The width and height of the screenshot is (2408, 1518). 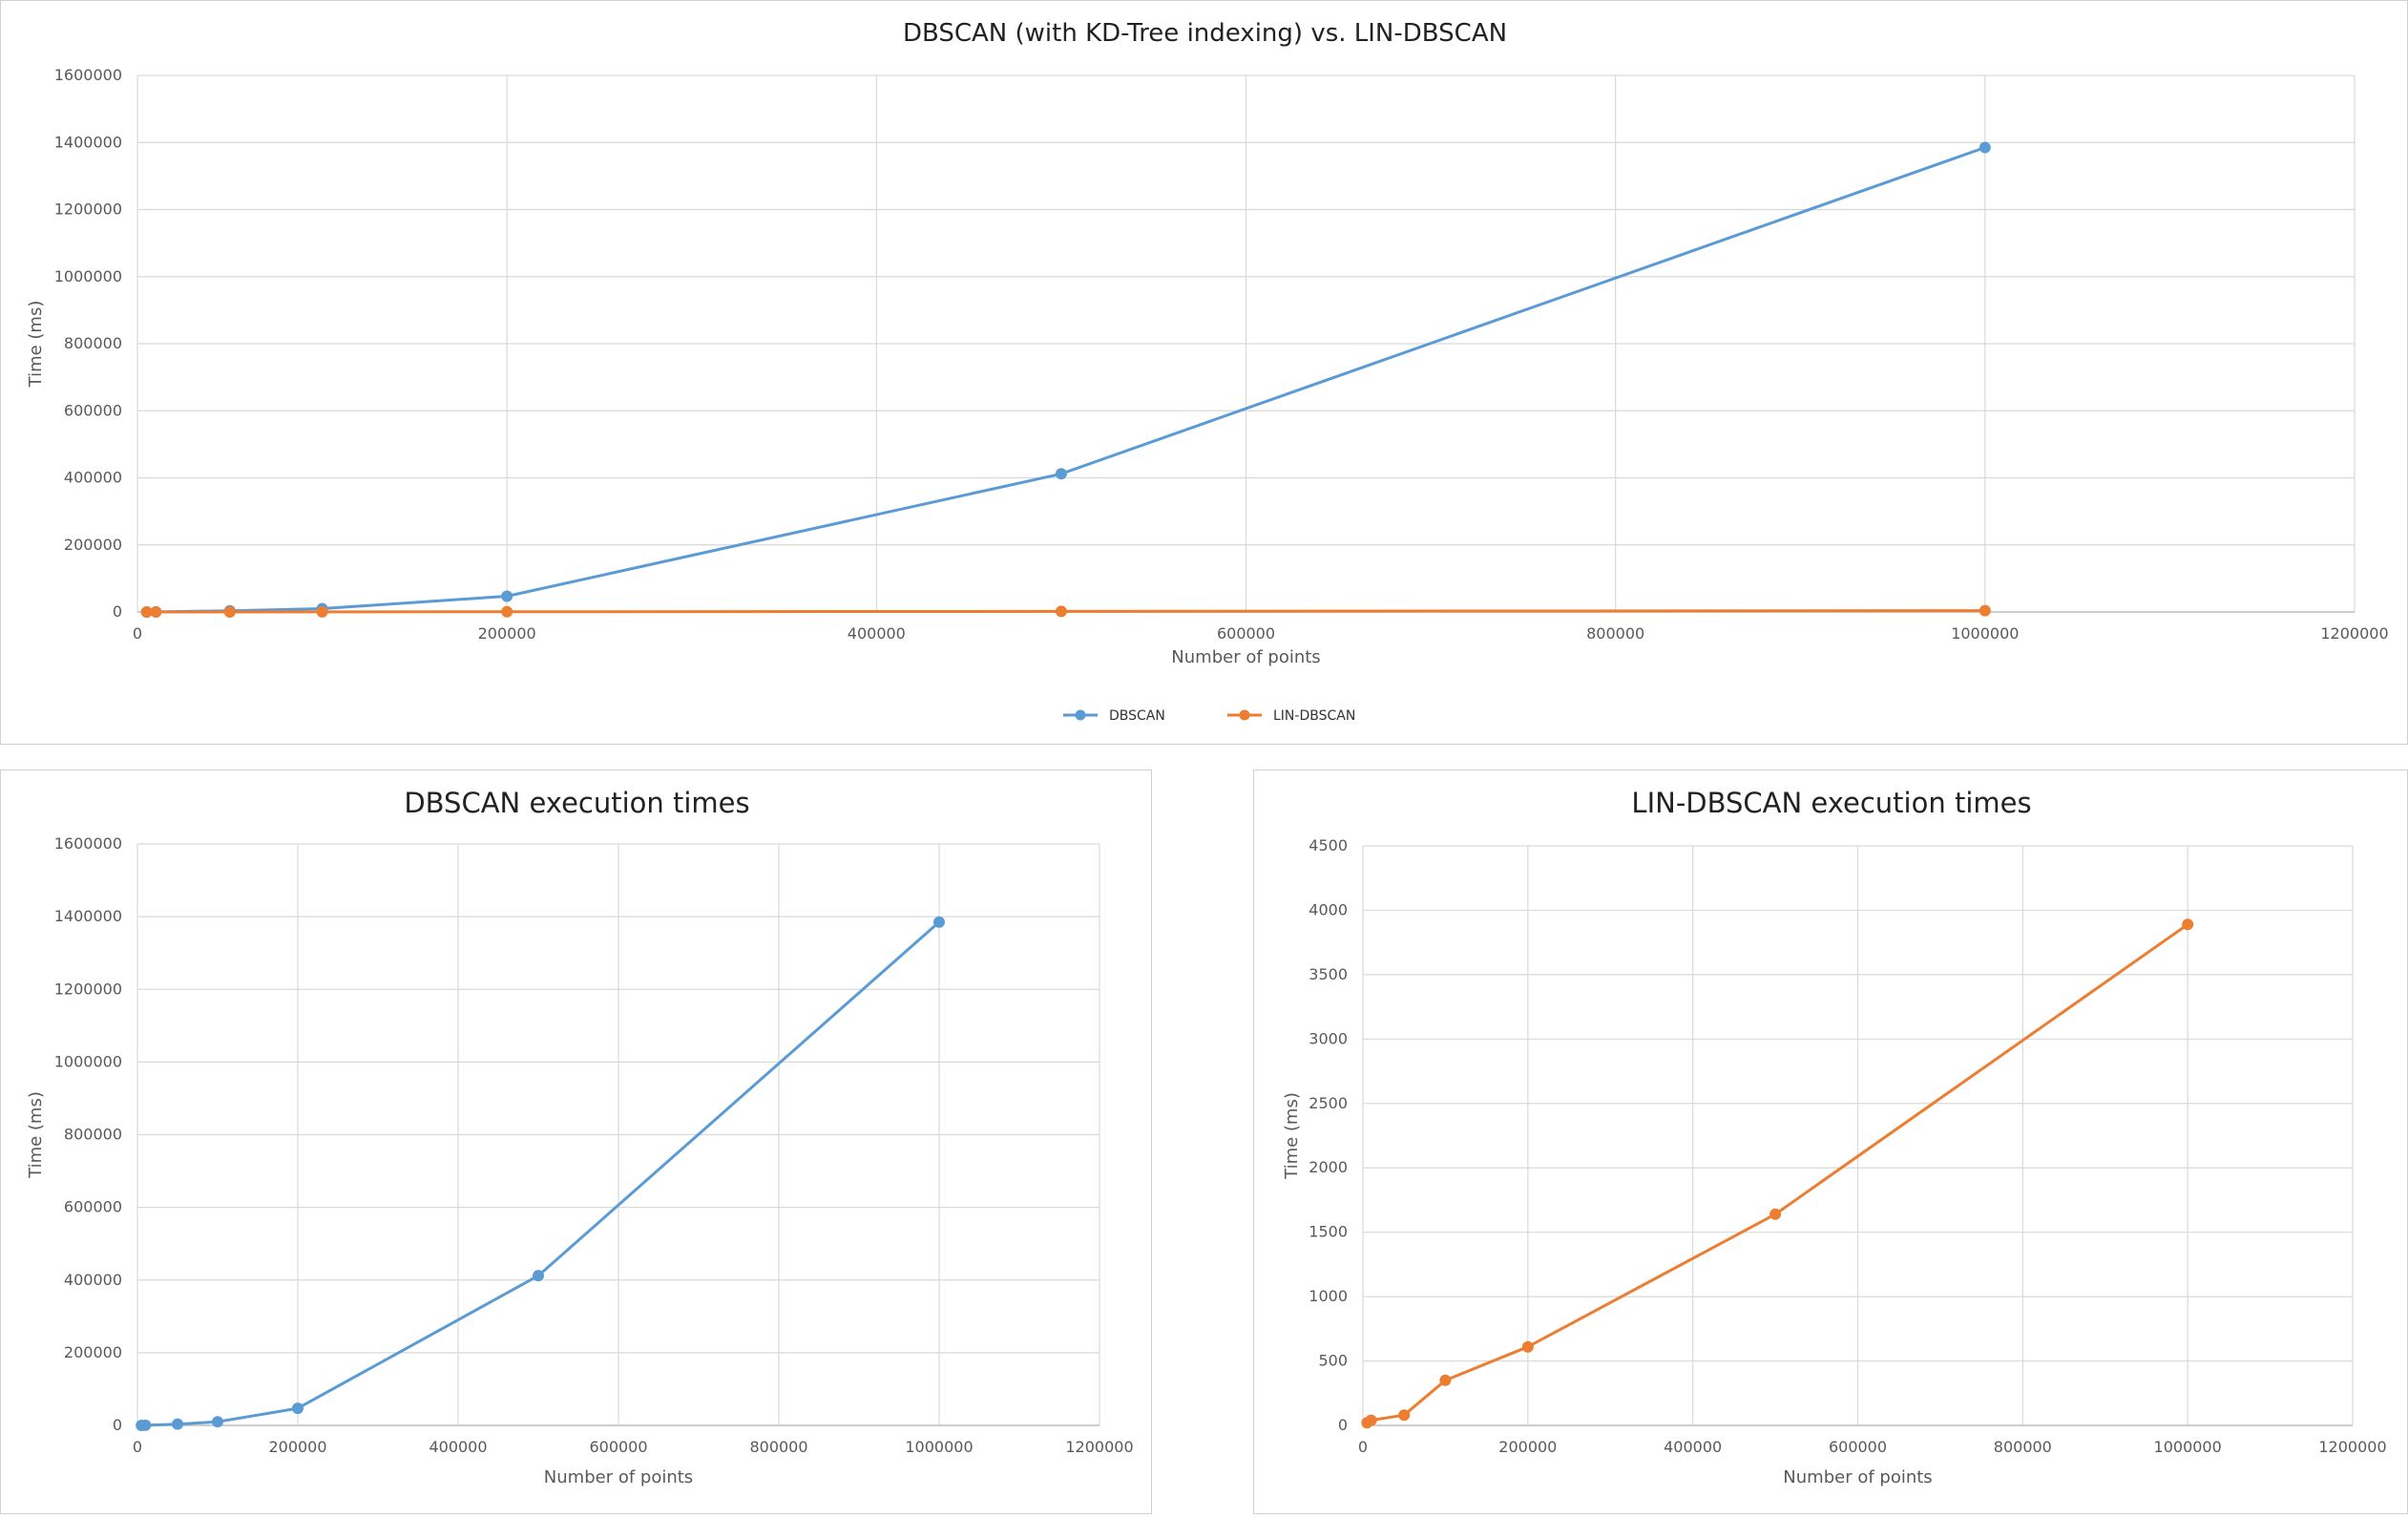 What do you see at coordinates (1329, 1296) in the screenshot?
I see `y-tick-label: 1000` at bounding box center [1329, 1296].